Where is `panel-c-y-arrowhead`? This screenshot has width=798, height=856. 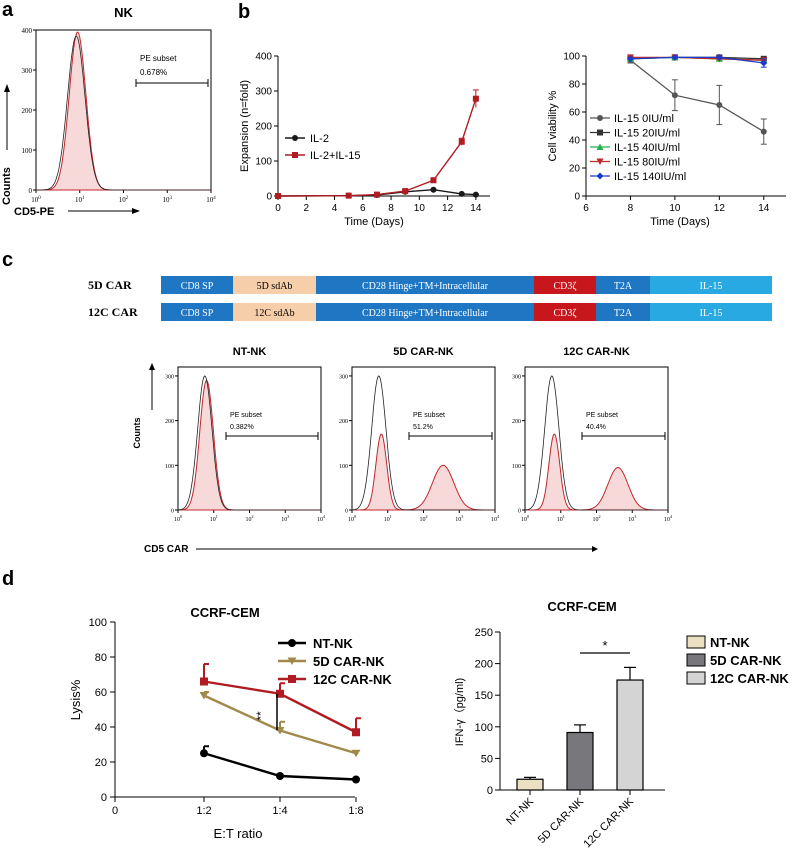 panel-c-y-arrowhead is located at coordinates (152, 366).